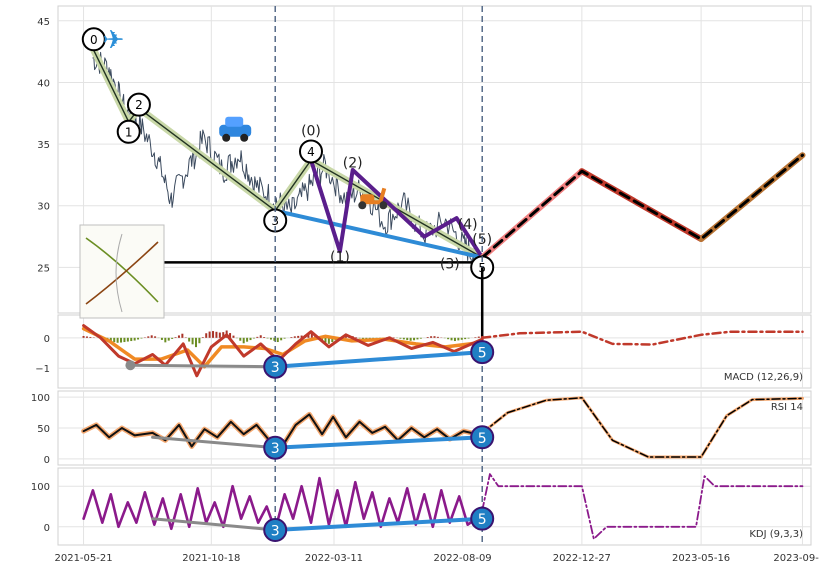  Describe the element at coordinates (463, 558) in the screenshot. I see `x-tick-label: 2022-08-09` at that location.